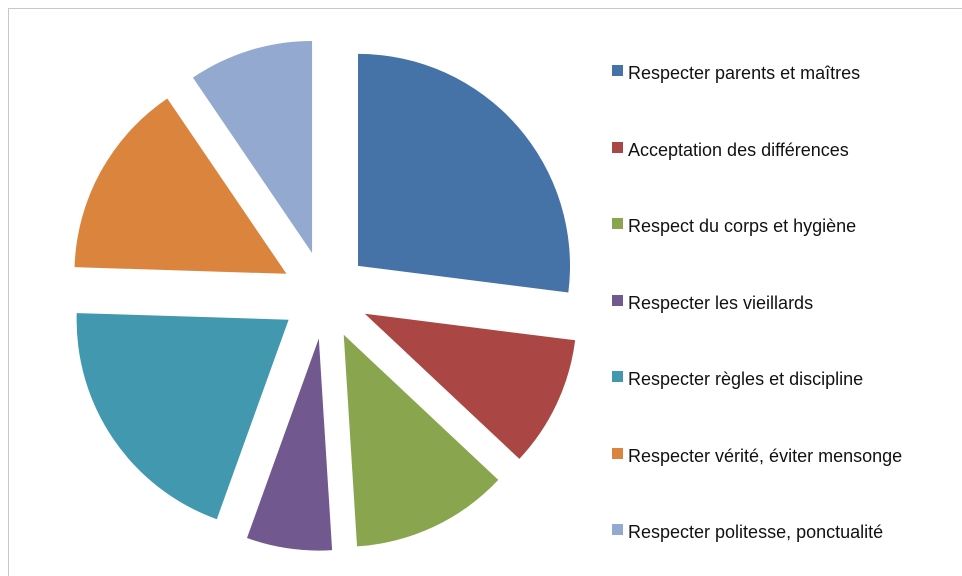  I want to click on legend-item: Acceptation des différences, so click(782, 150).